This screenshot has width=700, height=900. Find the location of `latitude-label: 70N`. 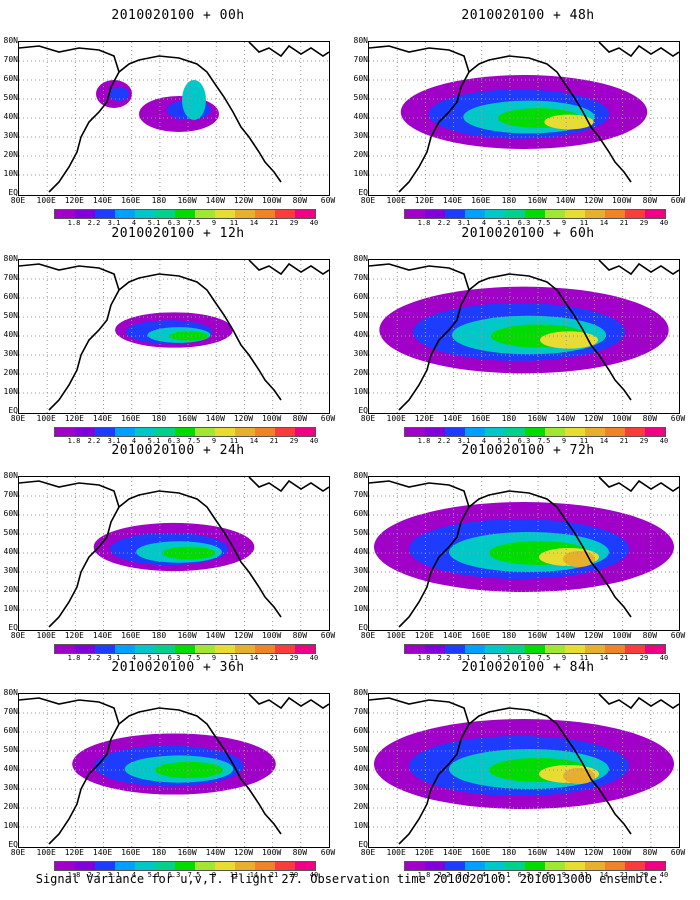

latitude-label: 70N is located at coordinates (9, 59).